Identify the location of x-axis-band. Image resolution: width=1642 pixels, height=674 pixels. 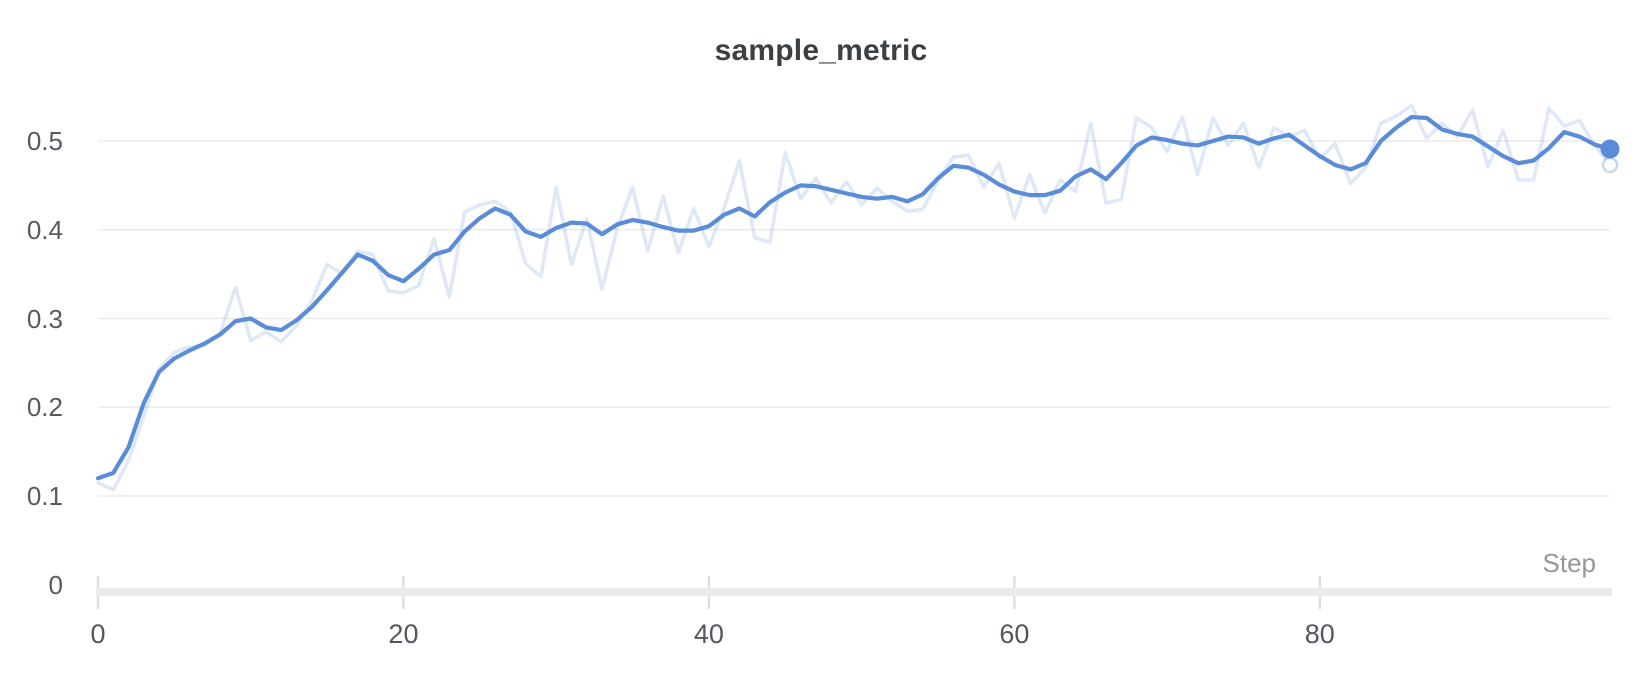
(854, 592).